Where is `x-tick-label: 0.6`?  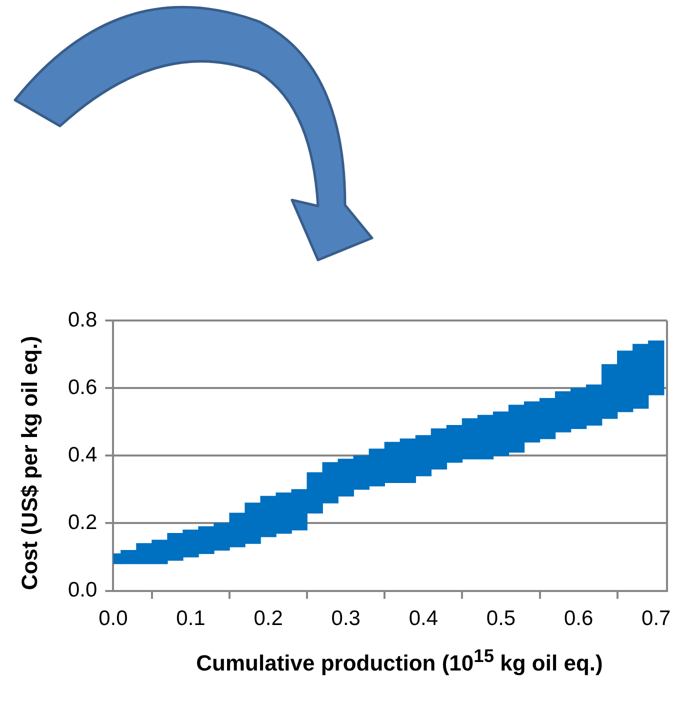
x-tick-label: 0.6 is located at coordinates (579, 618).